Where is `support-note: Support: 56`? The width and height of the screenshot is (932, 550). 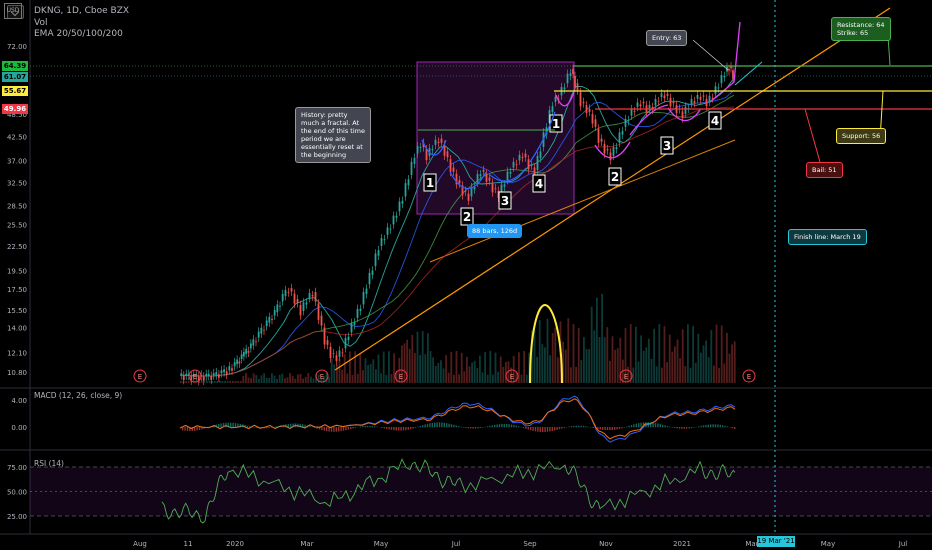
support-note: Support: 56 is located at coordinates (861, 136).